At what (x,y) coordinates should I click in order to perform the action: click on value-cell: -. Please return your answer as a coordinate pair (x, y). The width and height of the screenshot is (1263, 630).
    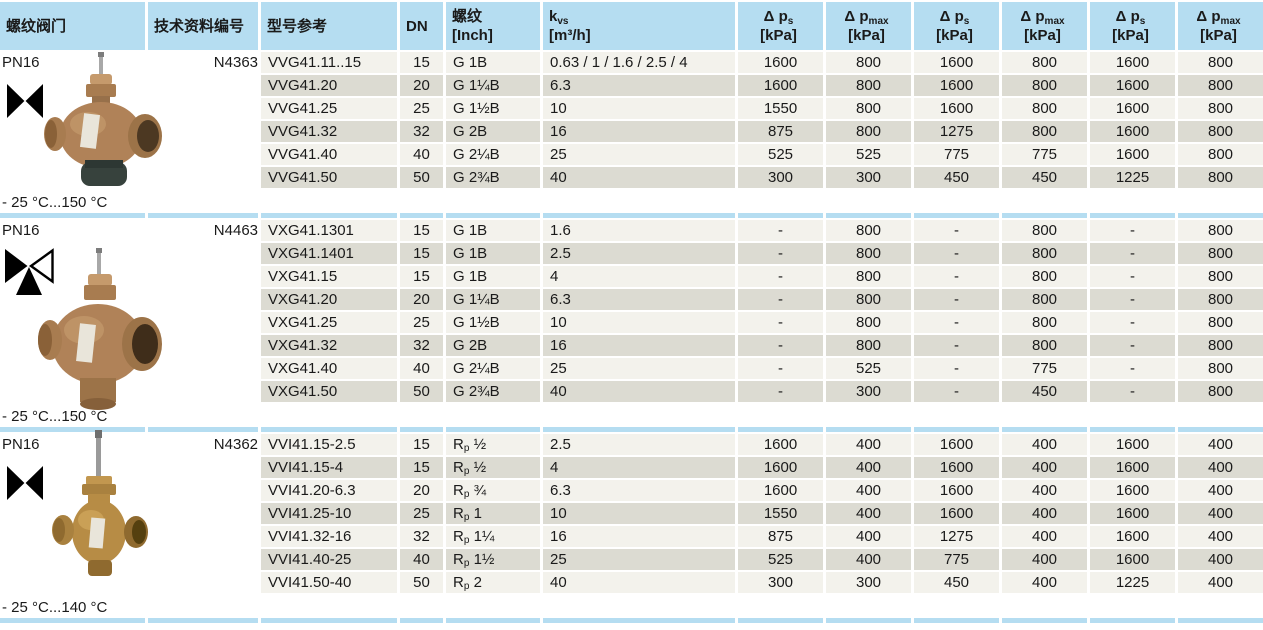
    Looking at the image, I should click on (956, 276).